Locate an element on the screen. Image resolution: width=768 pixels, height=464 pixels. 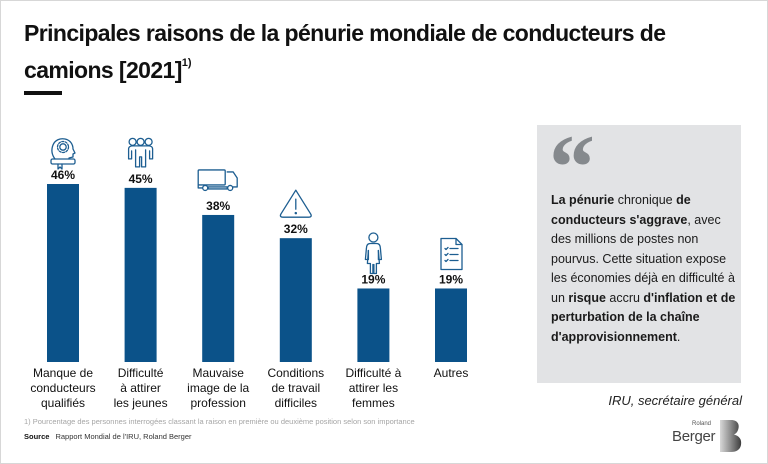
quote-segment: accru is located at coordinates (624, 297).